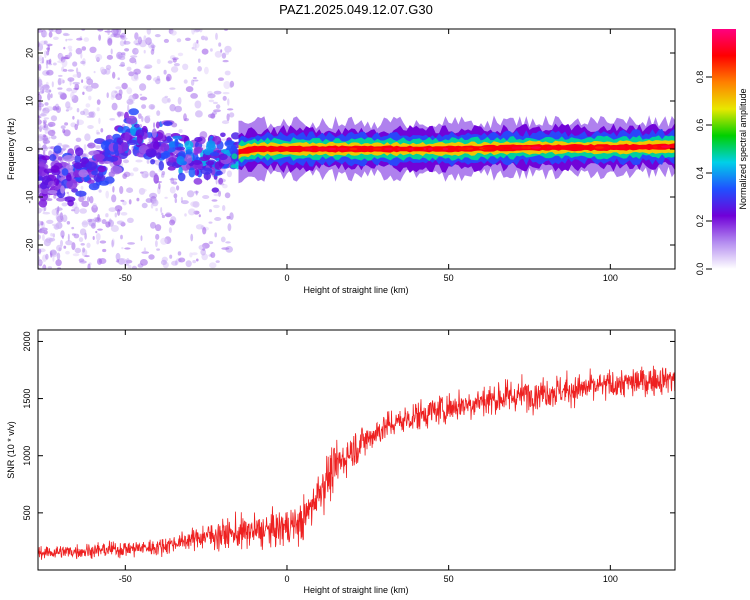 Image resolution: width=750 pixels, height=600 pixels. I want to click on colorbar-tick-label: 0.0, so click(700, 269).